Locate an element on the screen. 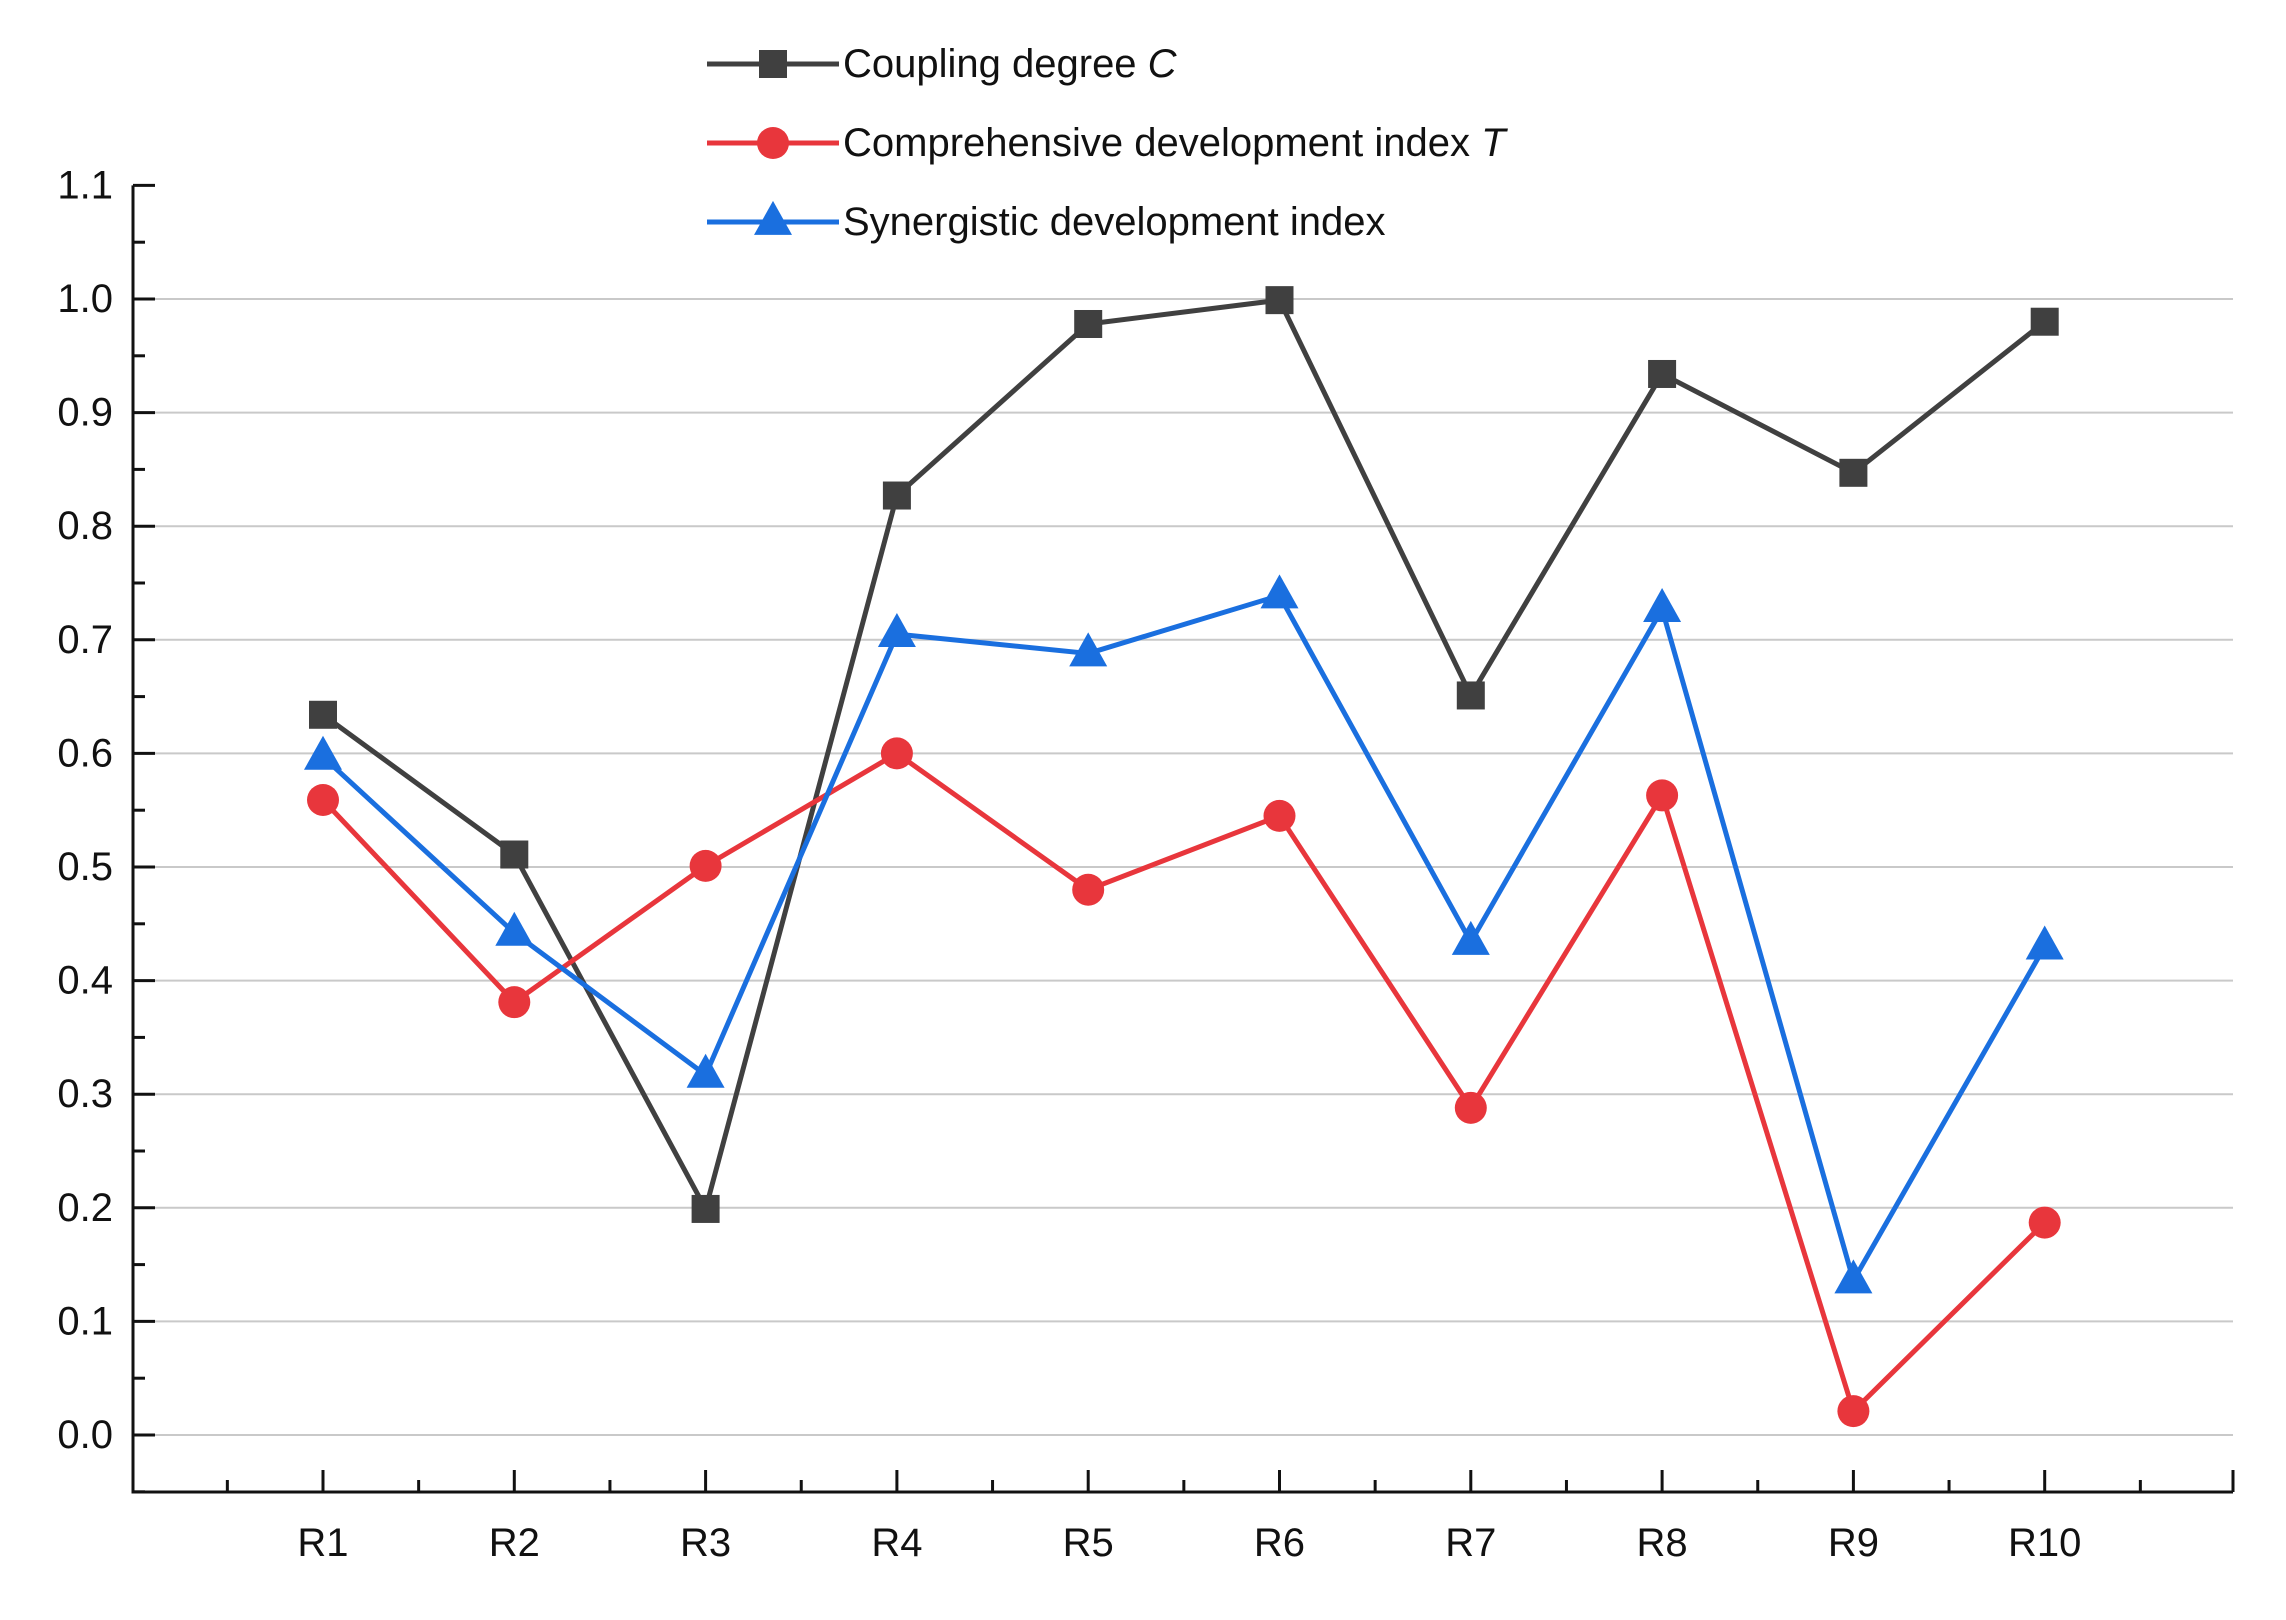 The image size is (2286, 1620). x-tick-label: R7 is located at coordinates (1470, 1543).